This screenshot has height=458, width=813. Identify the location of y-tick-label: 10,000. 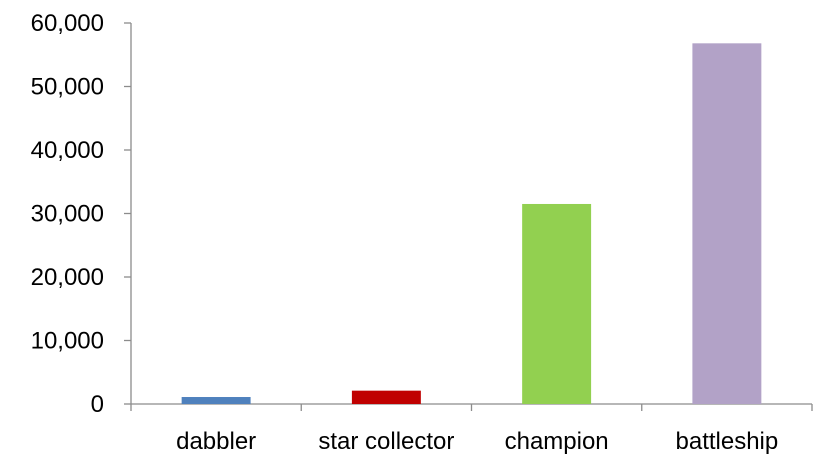
(67, 341).